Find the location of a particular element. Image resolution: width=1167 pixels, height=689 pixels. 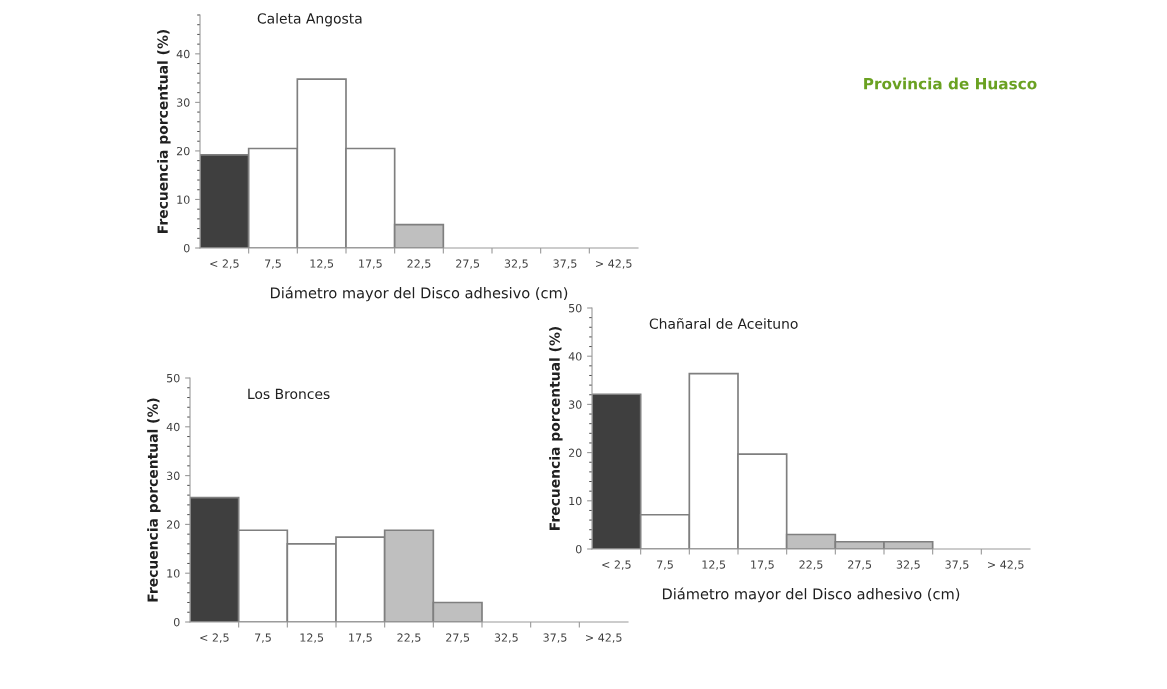

chart-title: Caleta Angosta is located at coordinates (309, 19).